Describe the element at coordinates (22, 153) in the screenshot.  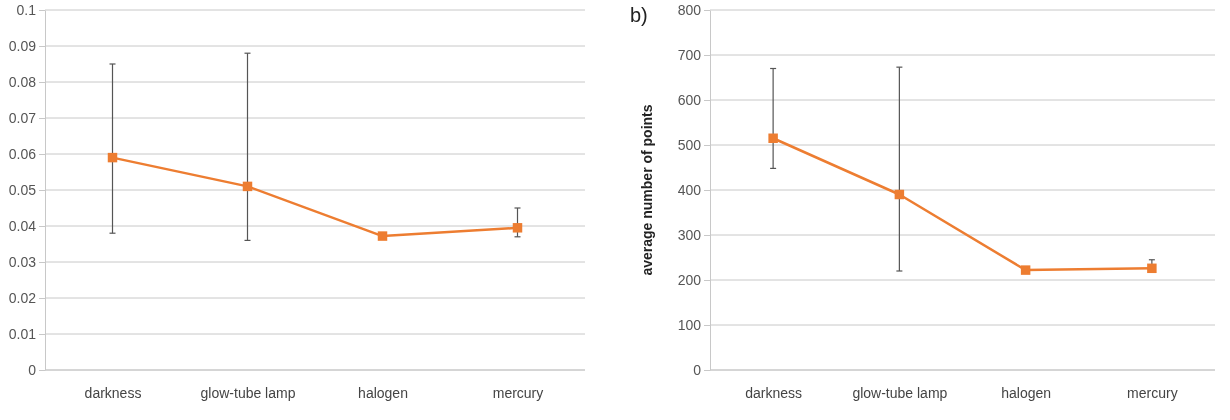
I see `y-tick-label: 0.06` at that location.